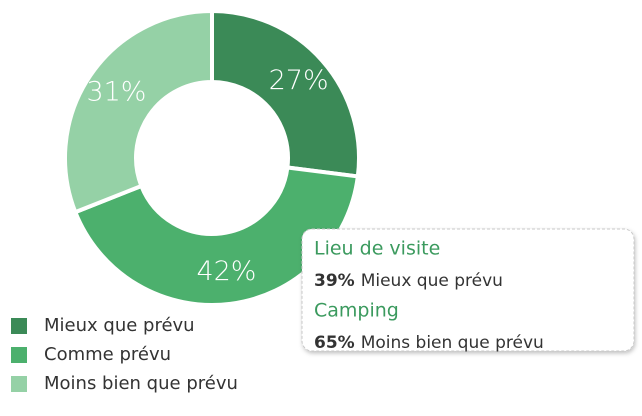 This screenshot has width=642, height=416. Describe the element at coordinates (119, 325) in the screenshot. I see `legend-text: Mieux que prévu` at that location.